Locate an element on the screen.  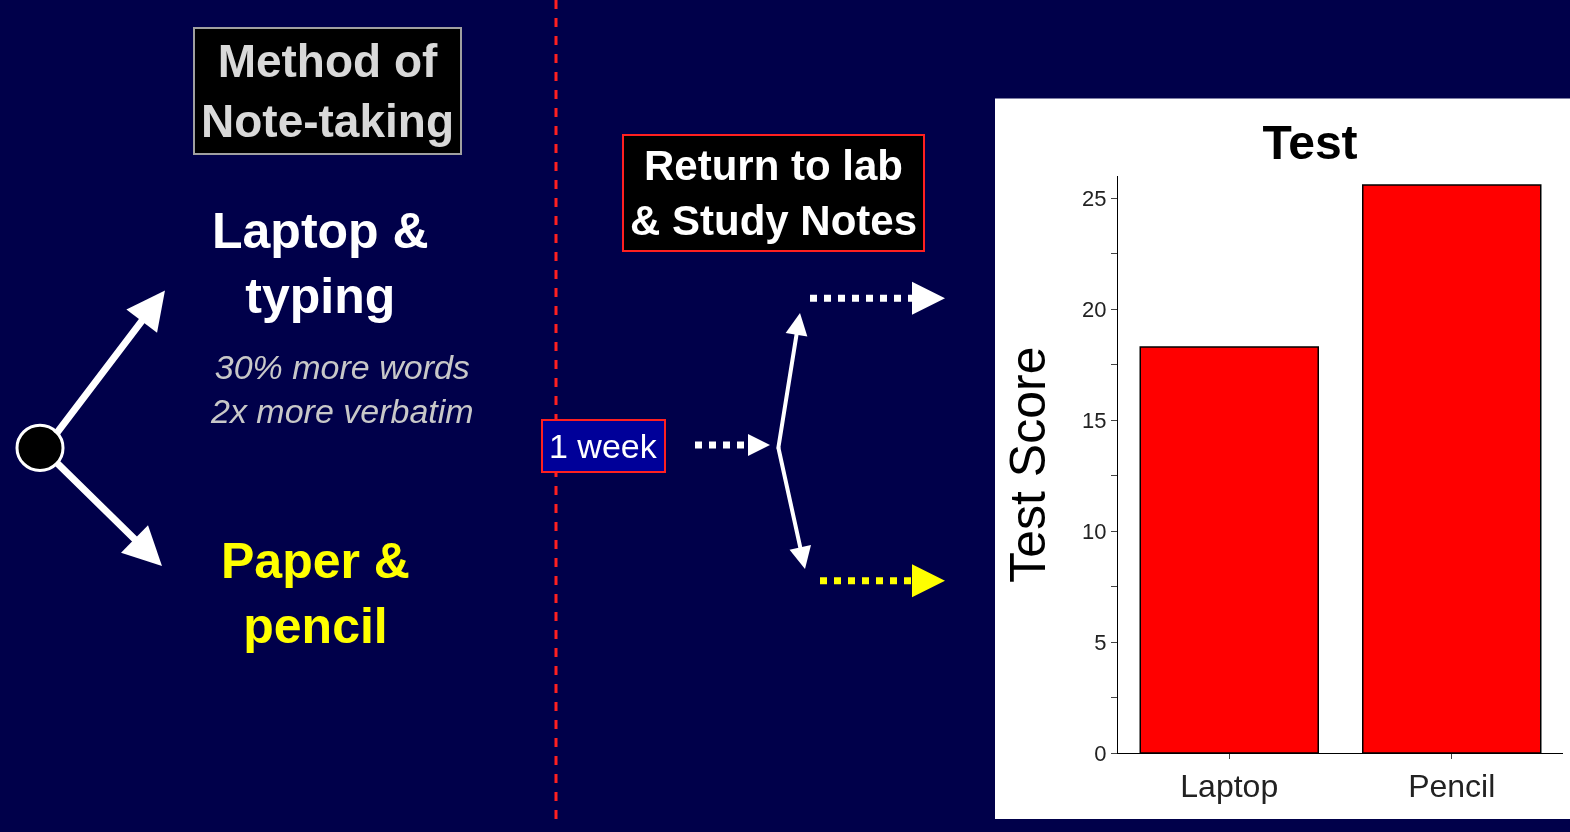
y-tick-label: 20 is located at coordinates (1094, 310).